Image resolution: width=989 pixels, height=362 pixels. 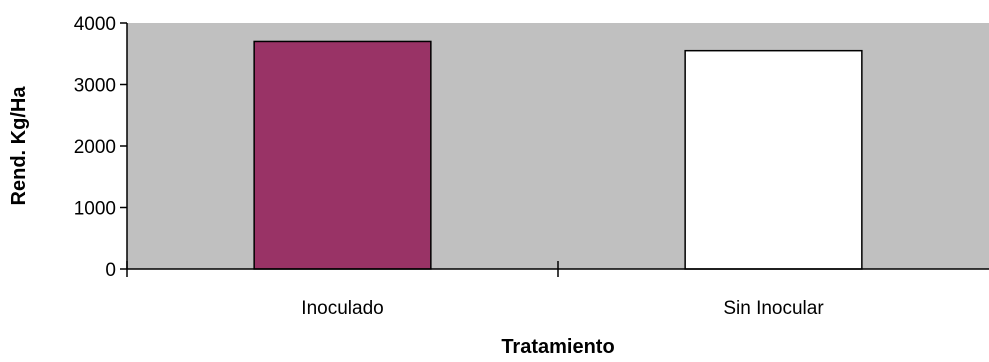 What do you see at coordinates (95, 24) in the screenshot?
I see `y-tick-label: 4000` at bounding box center [95, 24].